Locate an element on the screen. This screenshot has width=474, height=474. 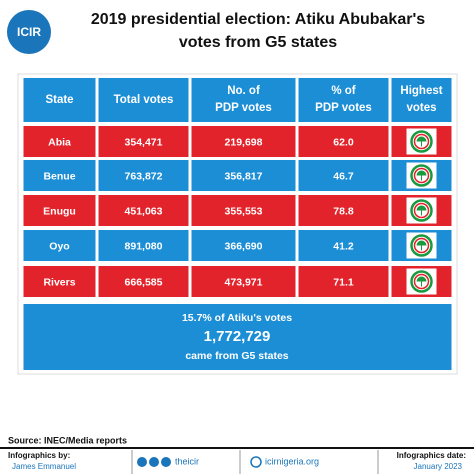
date: January 2023 is located at coordinates (438, 466).